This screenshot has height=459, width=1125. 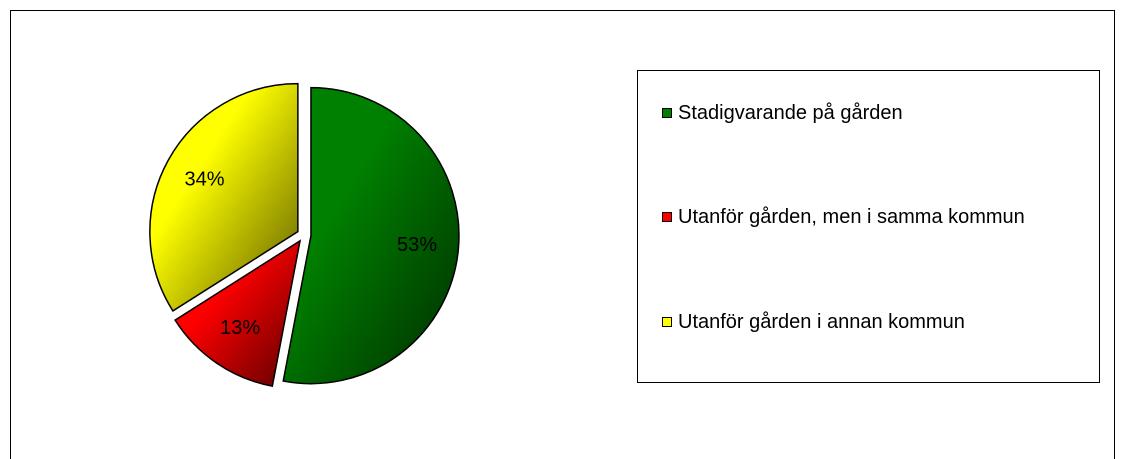 What do you see at coordinates (240, 328) in the screenshot?
I see `data-label: 13%` at bounding box center [240, 328].